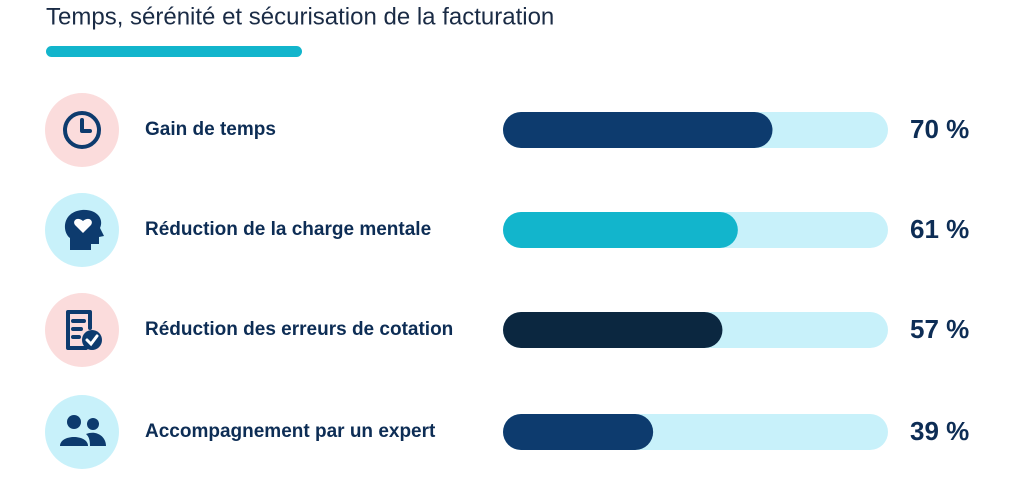  What do you see at coordinates (288, 229) in the screenshot?
I see `category-label: Réduction de la charge mentale` at bounding box center [288, 229].